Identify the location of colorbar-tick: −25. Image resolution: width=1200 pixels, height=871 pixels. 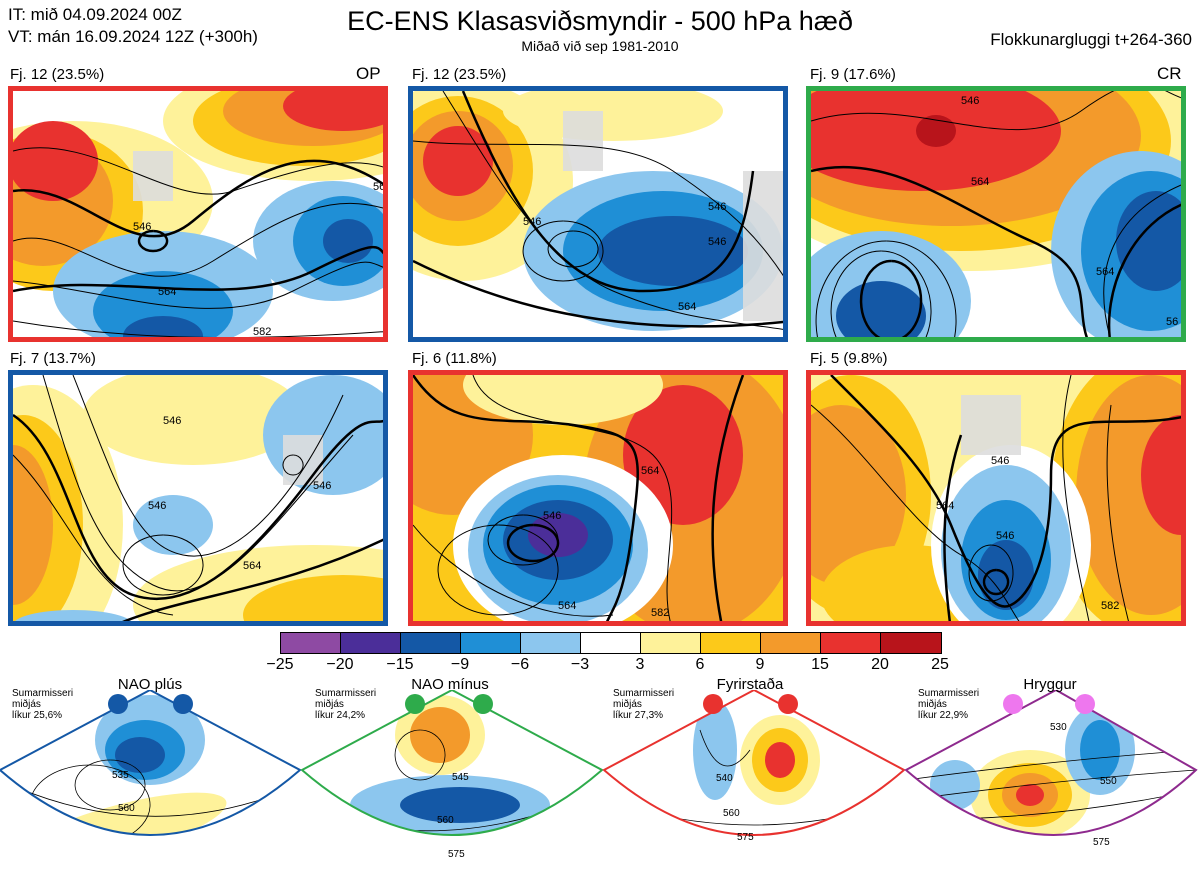
(280, 664).